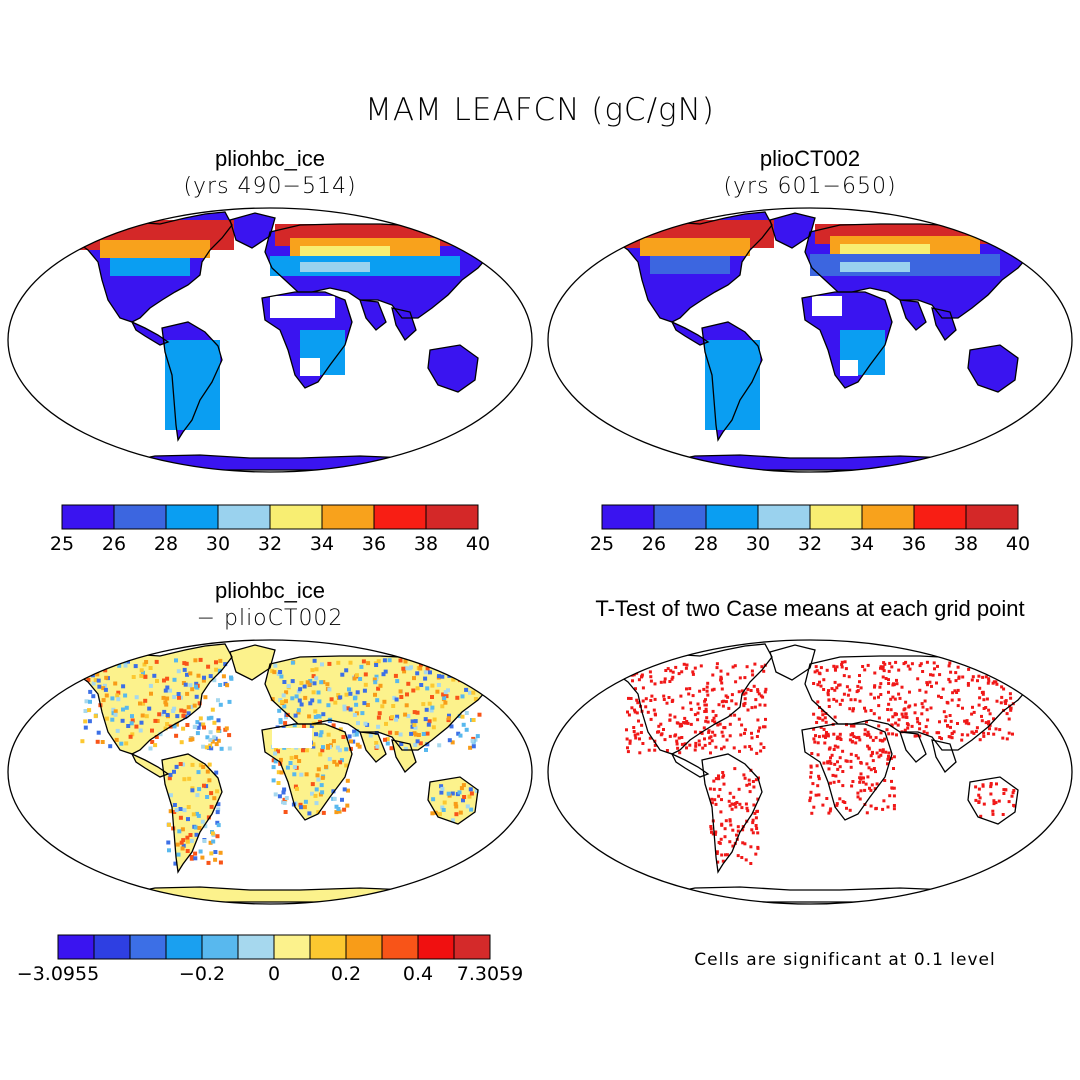 The width and height of the screenshot is (1080, 1080). I want to click on panel1-colorbar-box, so click(140, 517).